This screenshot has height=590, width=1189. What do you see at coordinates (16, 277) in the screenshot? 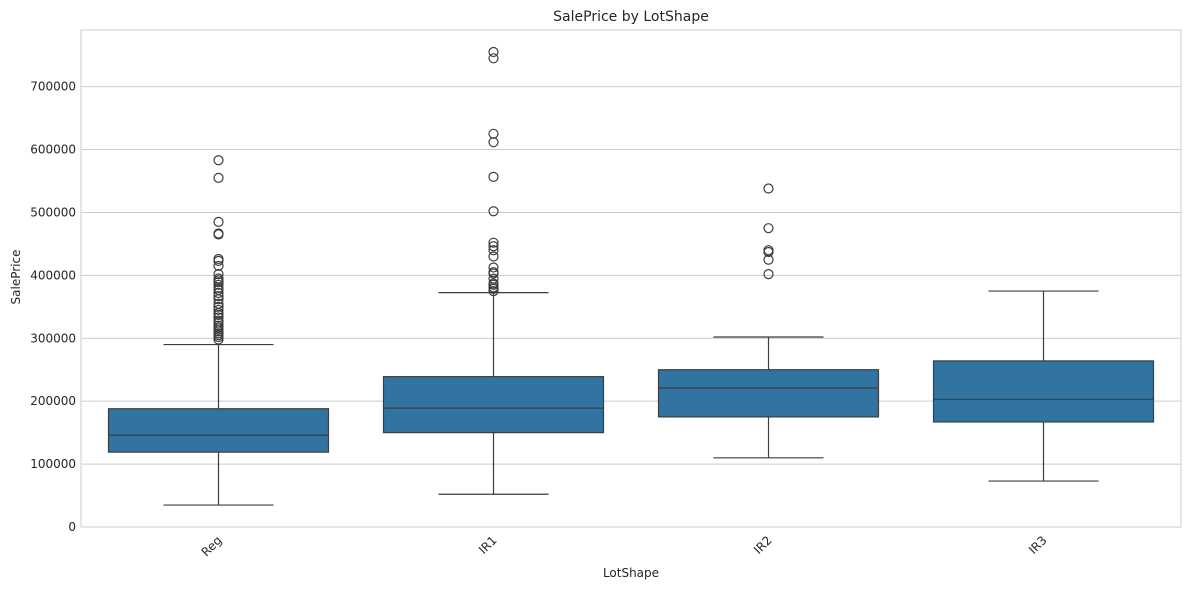
I see `y-axis-label: SalePrice` at bounding box center [16, 277].